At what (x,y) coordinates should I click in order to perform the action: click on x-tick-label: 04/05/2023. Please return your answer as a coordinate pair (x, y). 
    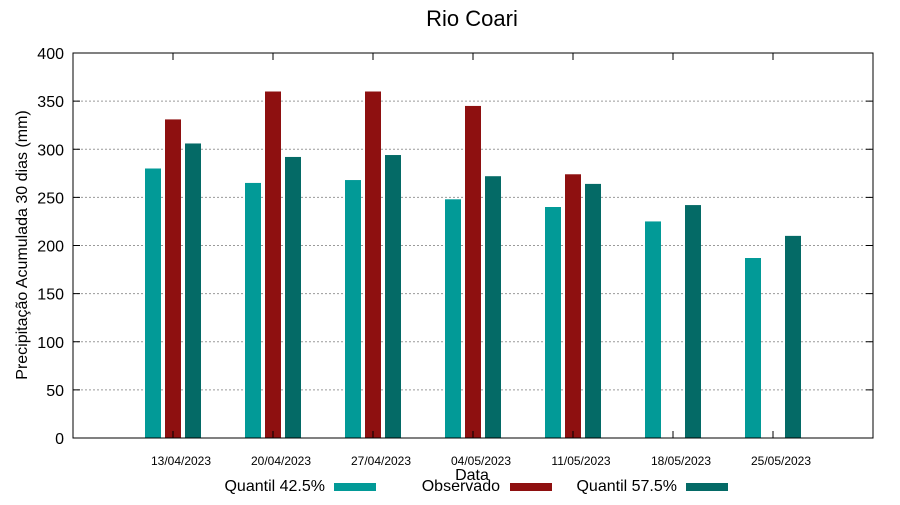
    Looking at the image, I should click on (481, 461).